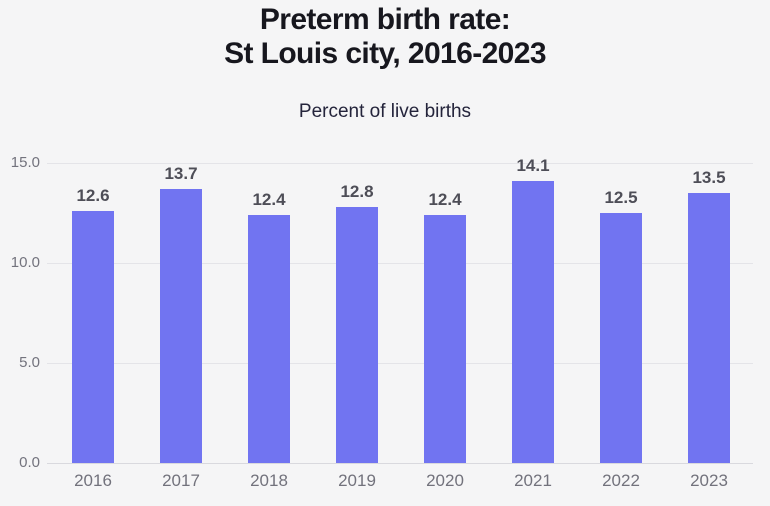 The height and width of the screenshot is (506, 770). What do you see at coordinates (29, 462) in the screenshot?
I see `y-axis-tick-label: 0.0` at bounding box center [29, 462].